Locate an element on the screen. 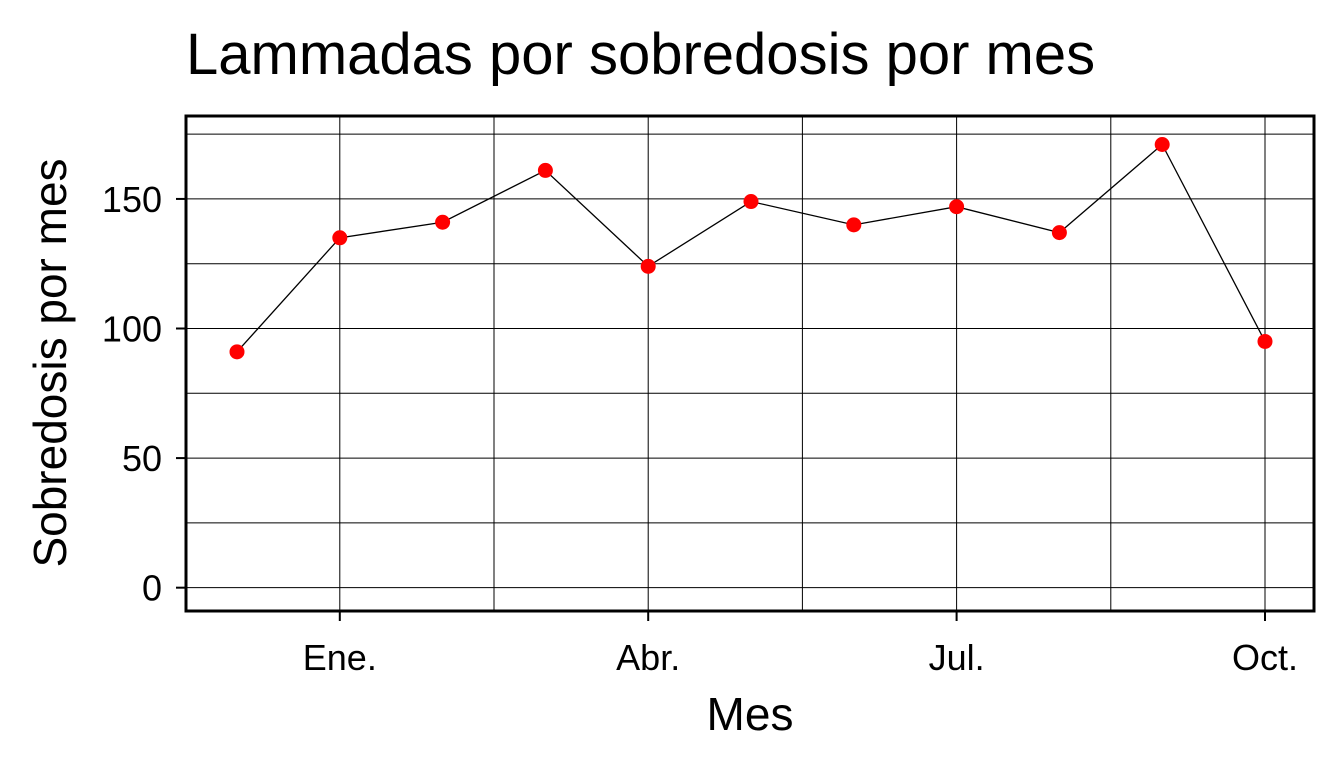  x-axis-label: Mes is located at coordinates (750, 714).